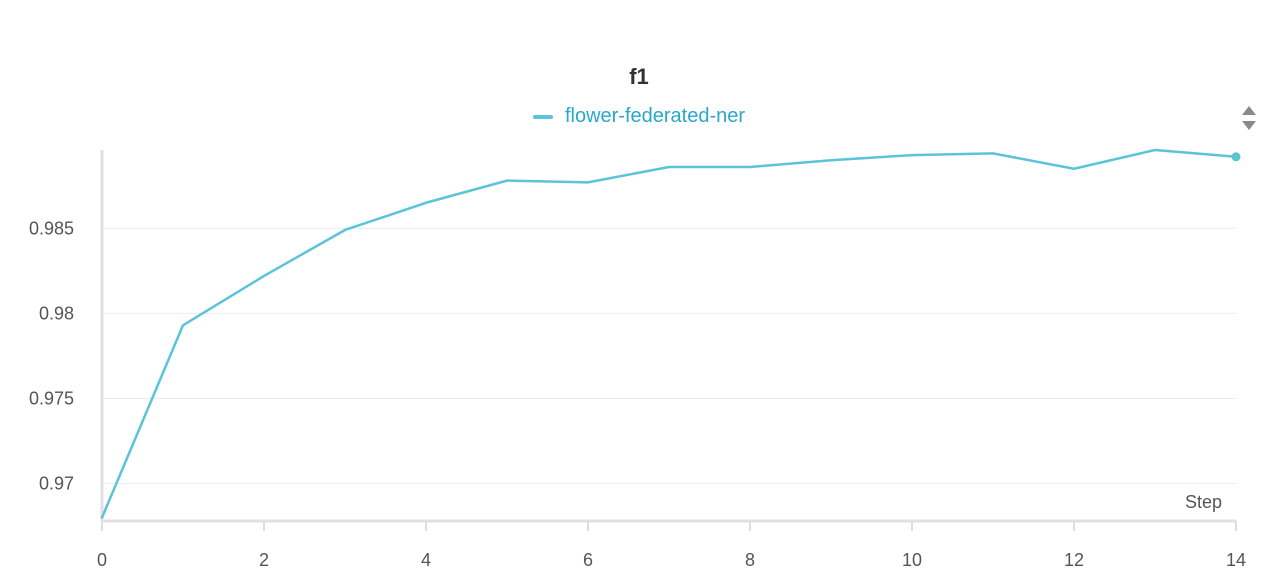 This screenshot has height=584, width=1278. I want to click on y-tick-label: 0.975, so click(51, 398).